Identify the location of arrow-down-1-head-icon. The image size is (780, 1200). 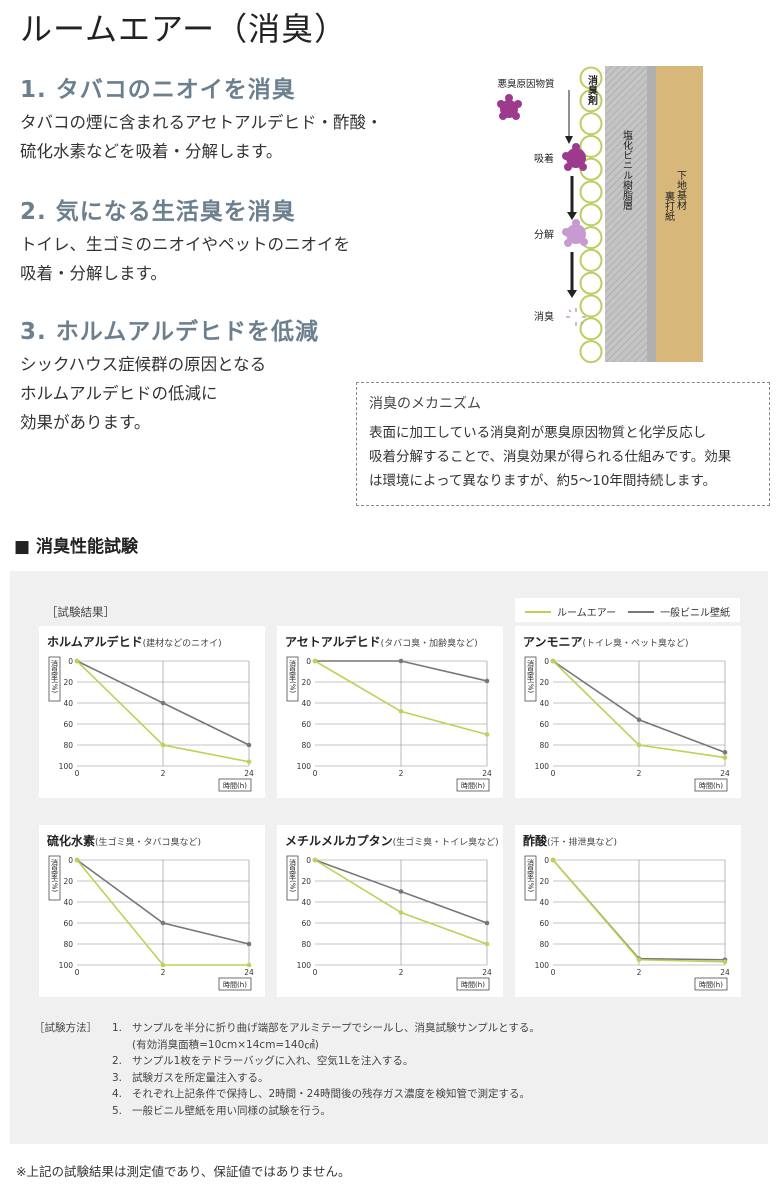
(572, 216).